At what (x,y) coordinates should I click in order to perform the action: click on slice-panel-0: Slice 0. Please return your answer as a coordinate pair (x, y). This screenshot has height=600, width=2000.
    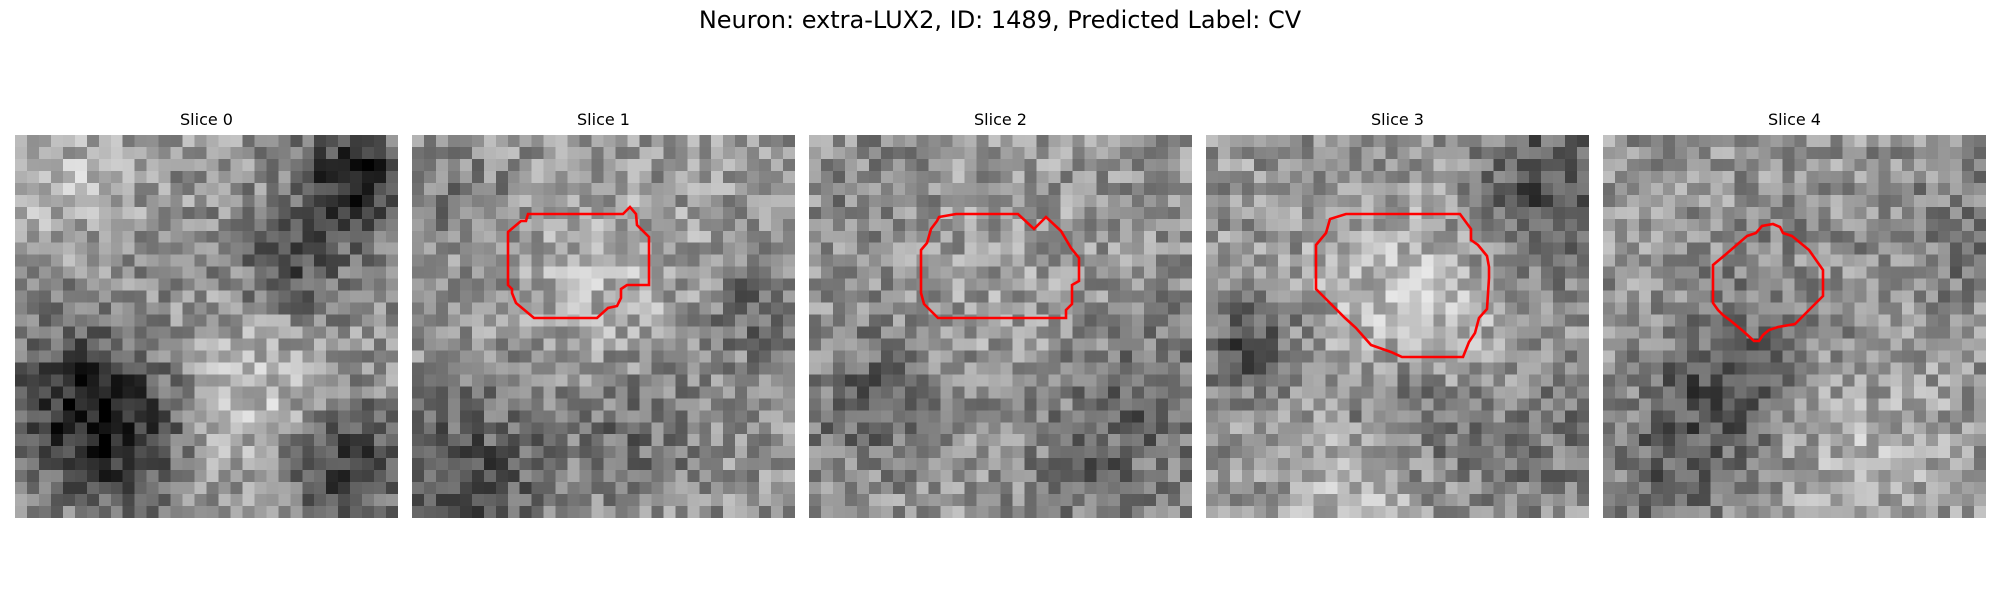
    Looking at the image, I should click on (206, 313).